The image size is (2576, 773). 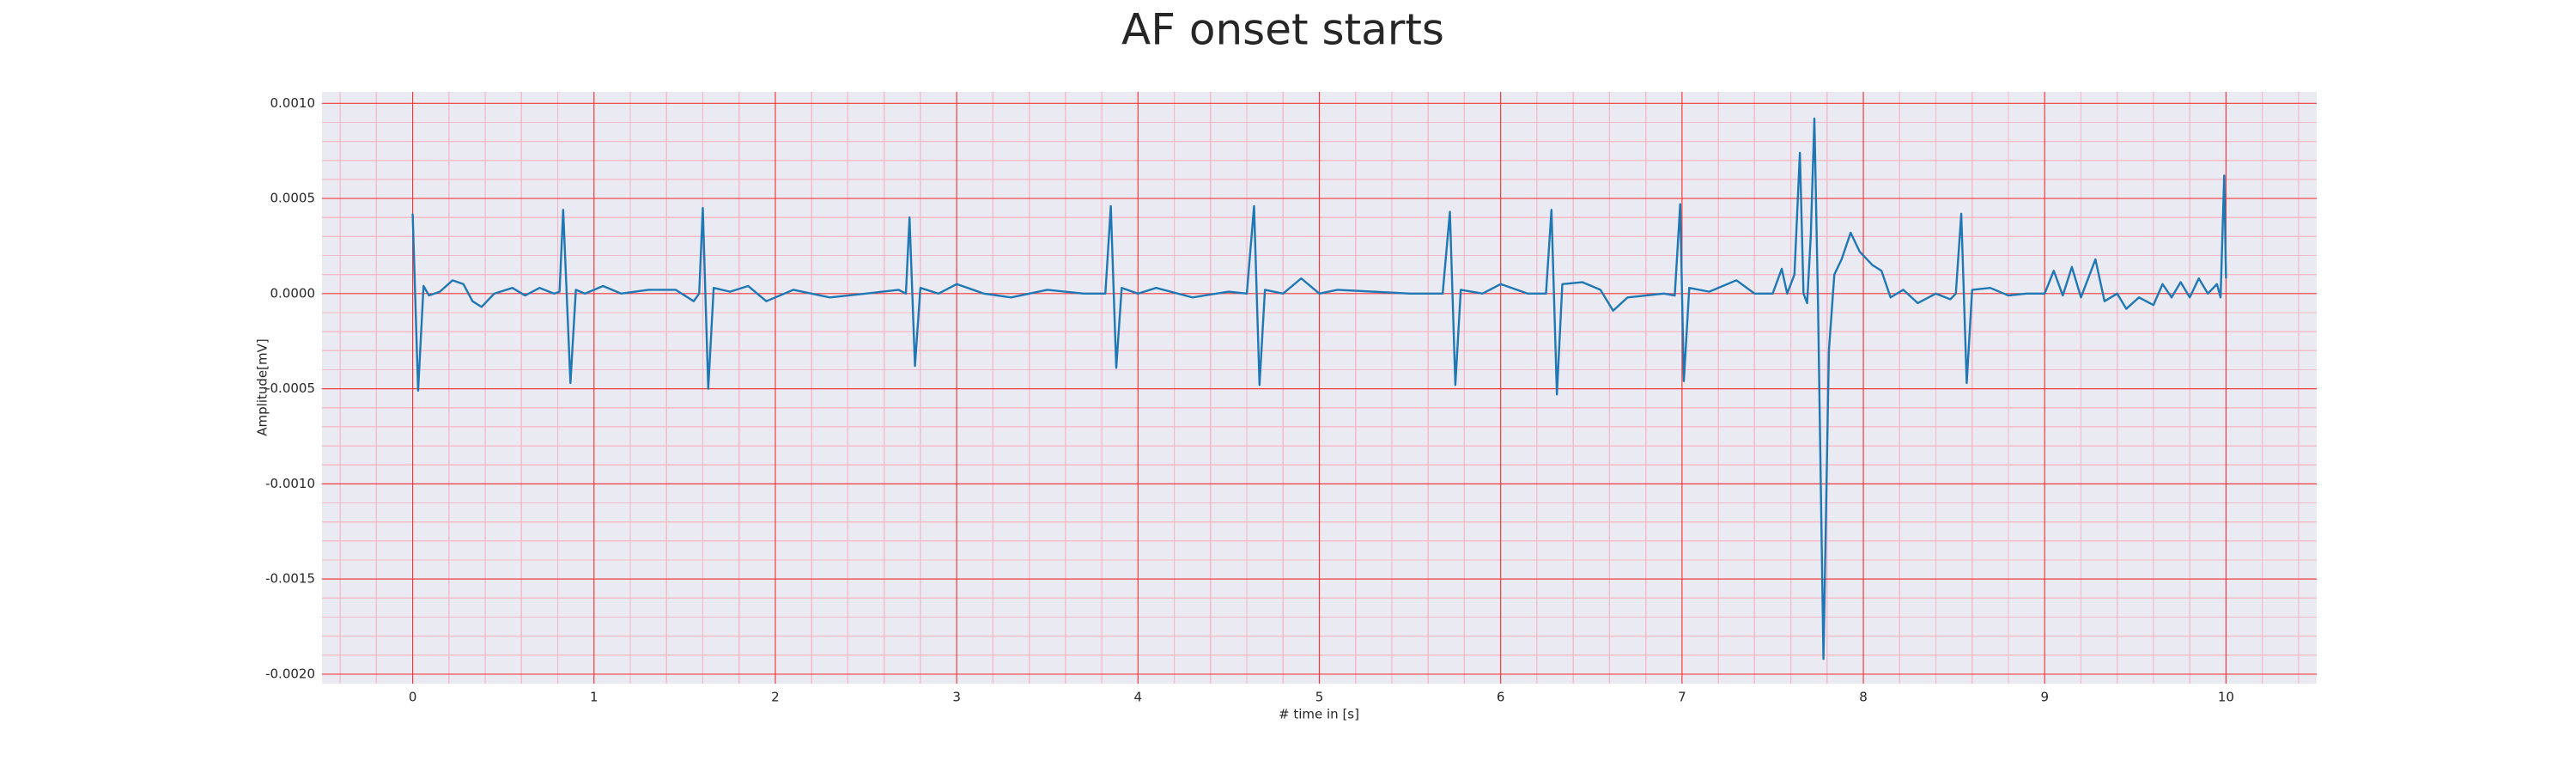 I want to click on x-tick-label: 2, so click(x=775, y=697).